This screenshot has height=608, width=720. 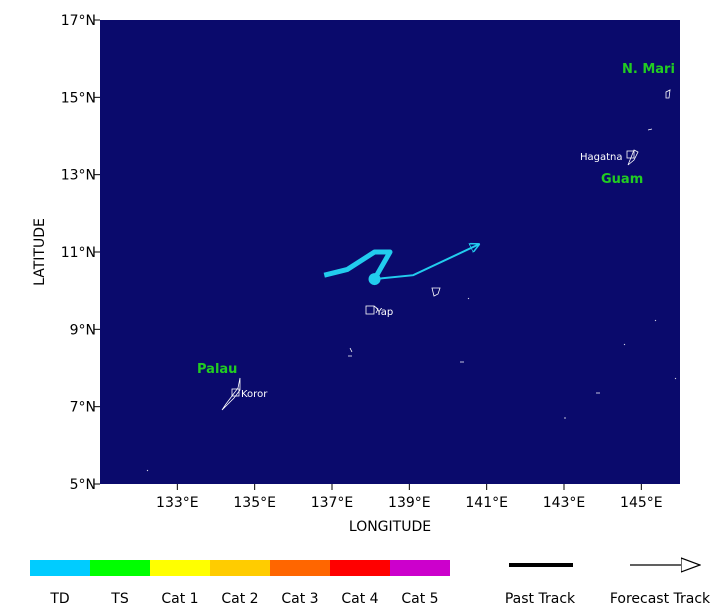 What do you see at coordinates (40, 252) in the screenshot?
I see `y-axis-label: LATITUDE` at bounding box center [40, 252].